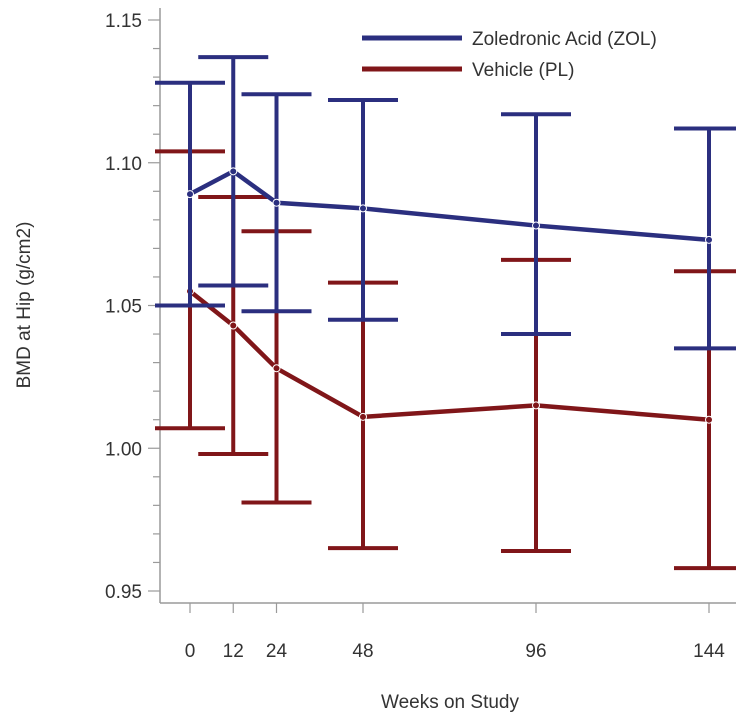  What do you see at coordinates (709, 651) in the screenshot?
I see `x-tick-label: 144` at bounding box center [709, 651].